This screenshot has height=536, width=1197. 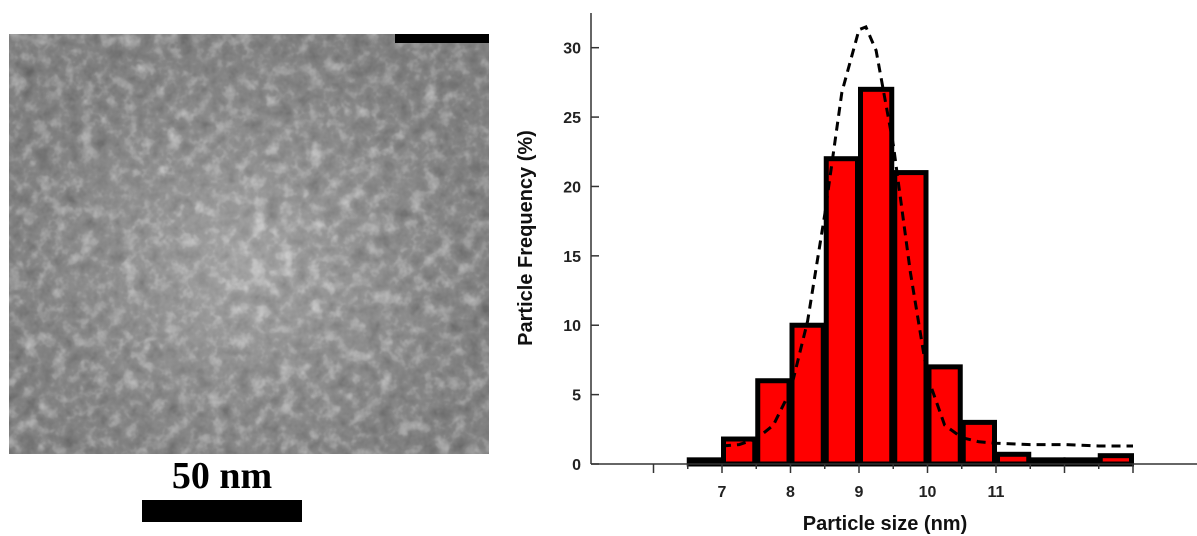 What do you see at coordinates (572, 326) in the screenshot?
I see `y-tick-label: 10` at bounding box center [572, 326].